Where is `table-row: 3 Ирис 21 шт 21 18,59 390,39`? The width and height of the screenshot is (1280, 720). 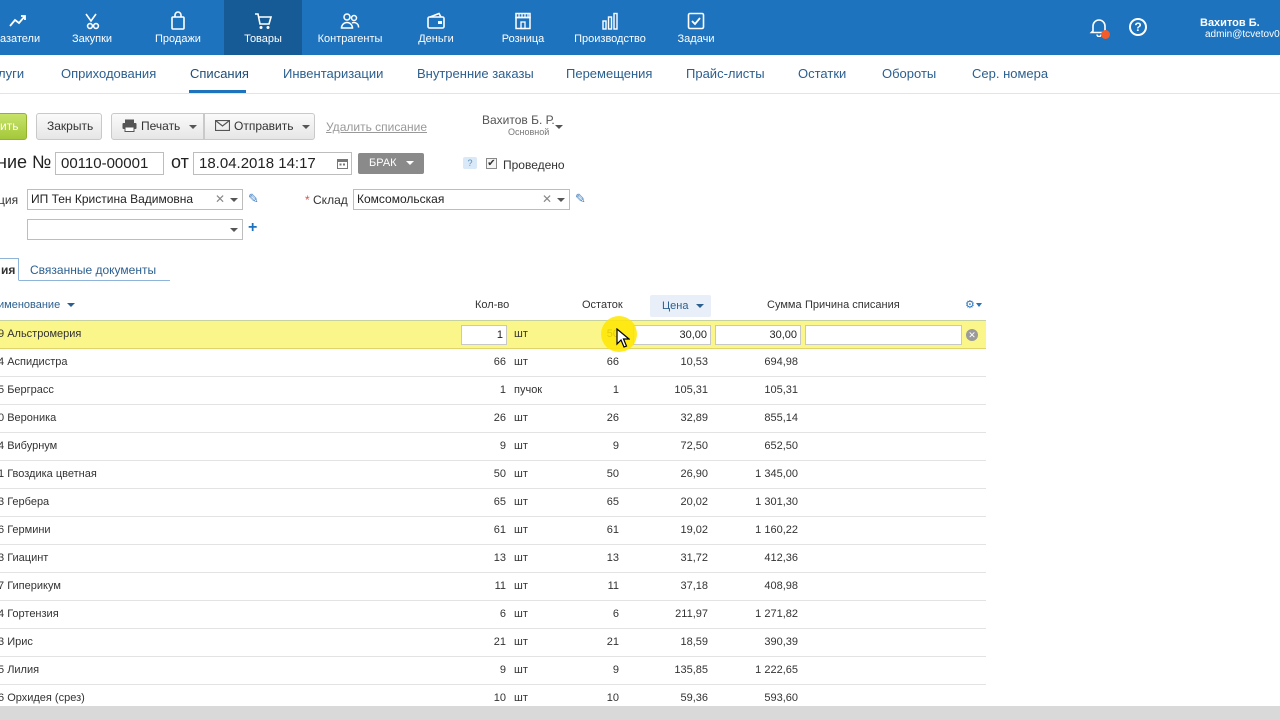
table-row: 3 Ирис 21 шт 21 18,59 390,39 is located at coordinates (493, 643).